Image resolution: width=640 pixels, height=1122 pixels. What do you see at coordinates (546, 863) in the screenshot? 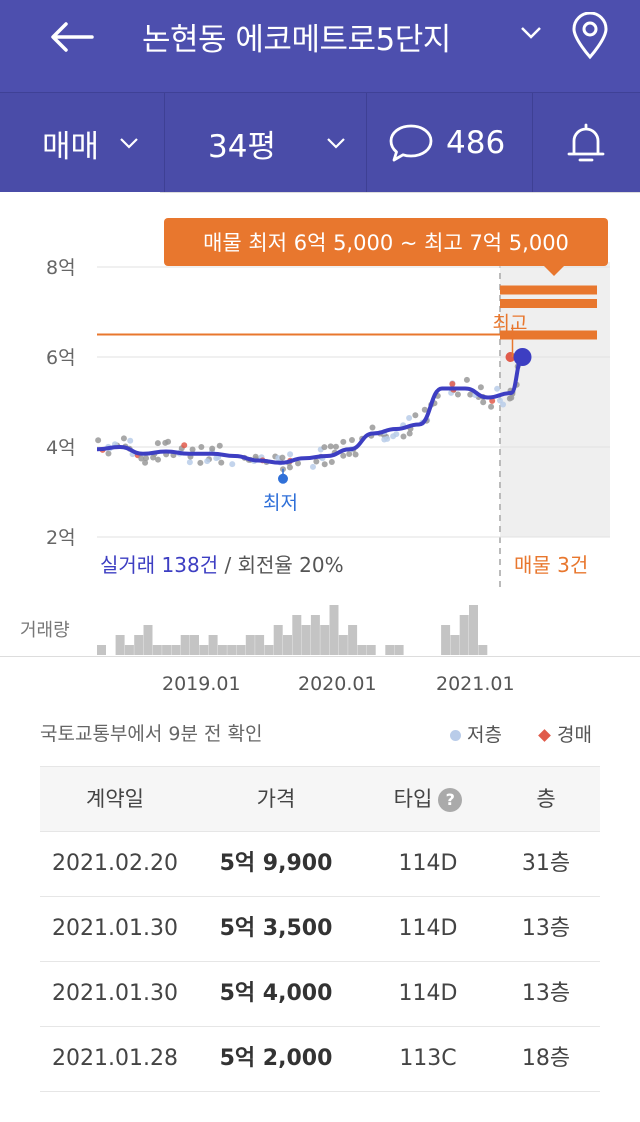
I see `floor: 31층` at bounding box center [546, 863].